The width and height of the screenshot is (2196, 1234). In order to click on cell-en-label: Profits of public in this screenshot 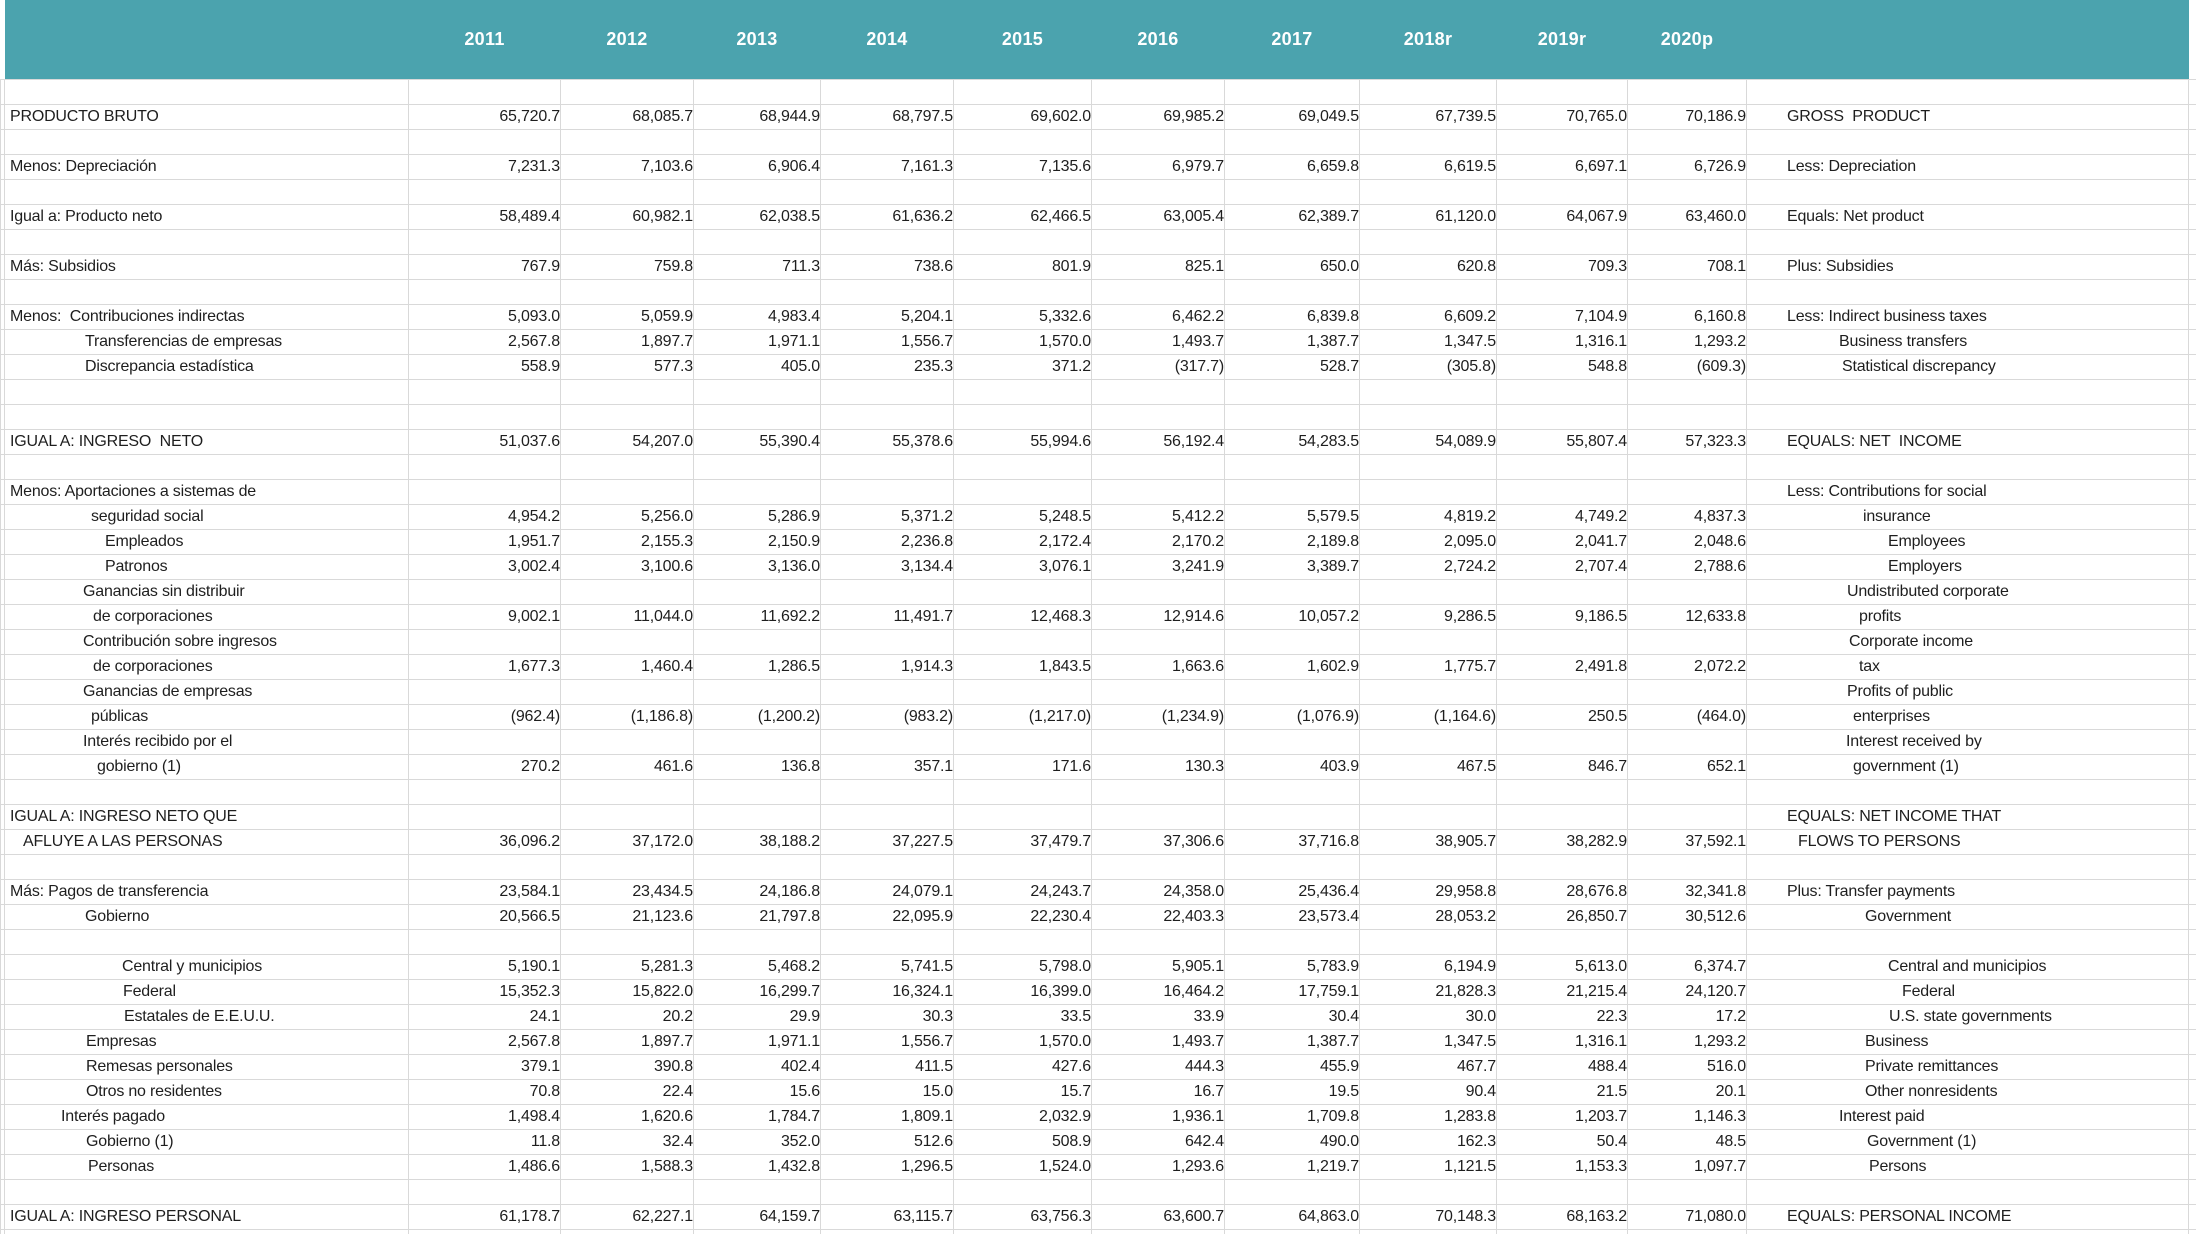, I will do `click(1967, 691)`.